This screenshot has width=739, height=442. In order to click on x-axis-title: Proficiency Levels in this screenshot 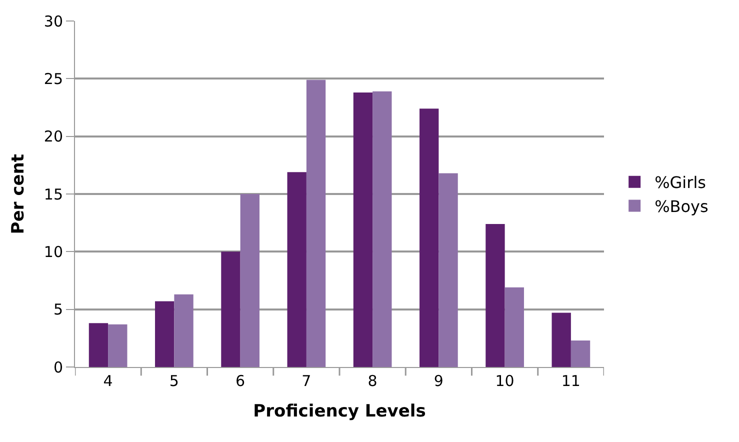, I will do `click(339, 411)`.